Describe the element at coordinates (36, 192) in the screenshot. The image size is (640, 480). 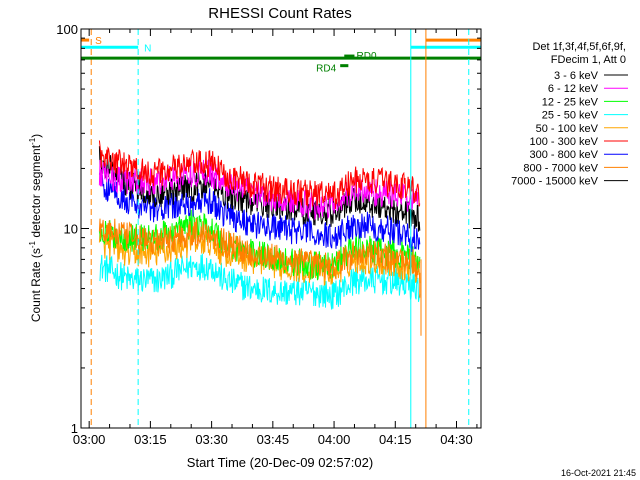
I see `y-axis-label-mid: detector segment` at that location.